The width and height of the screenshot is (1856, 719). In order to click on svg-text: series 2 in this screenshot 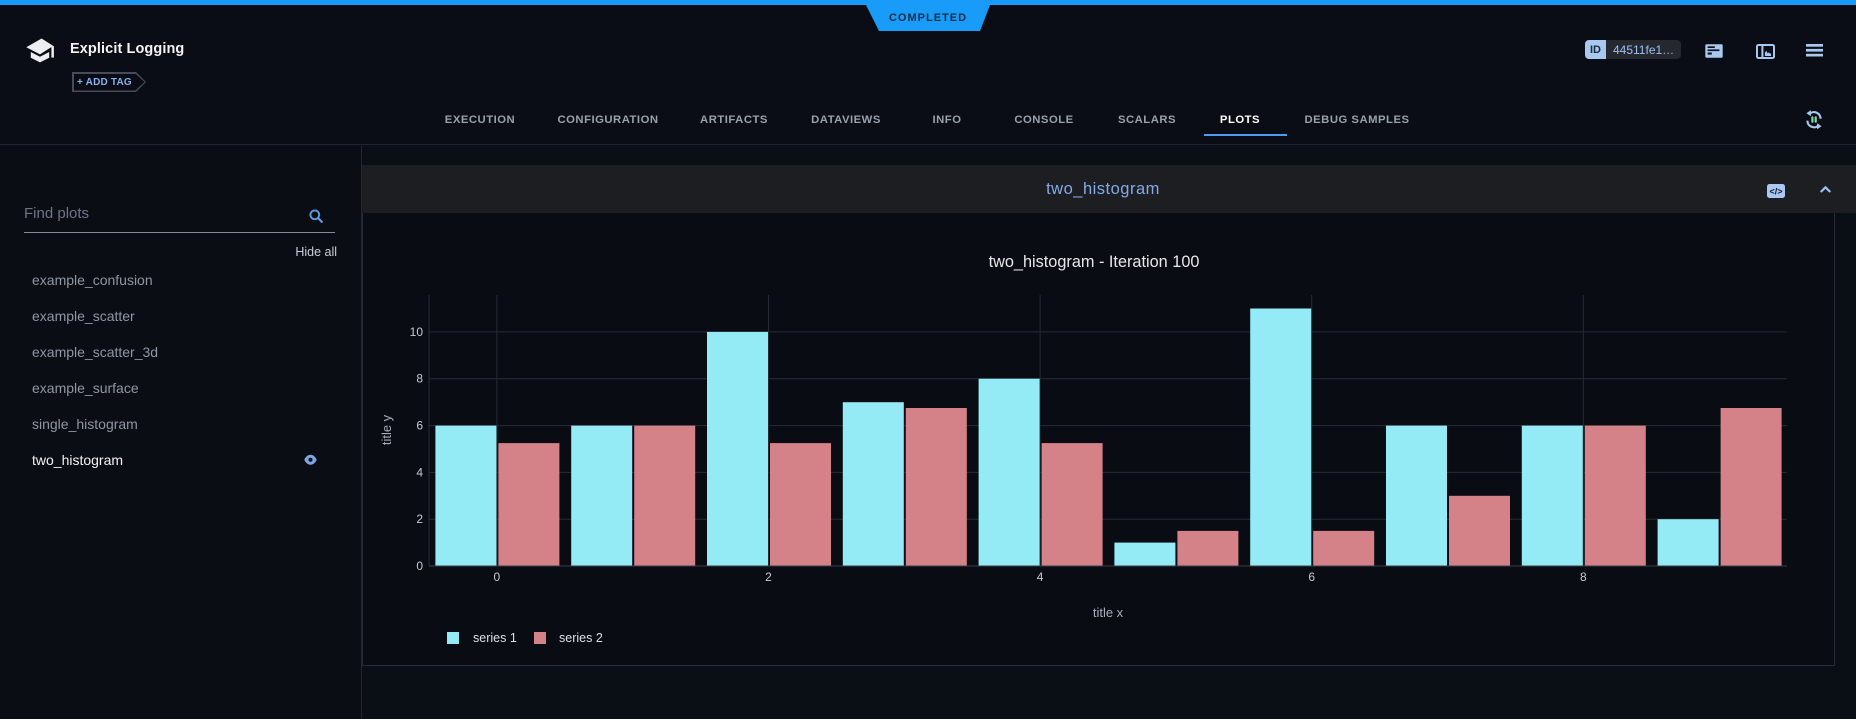, I will do `click(581, 638)`.